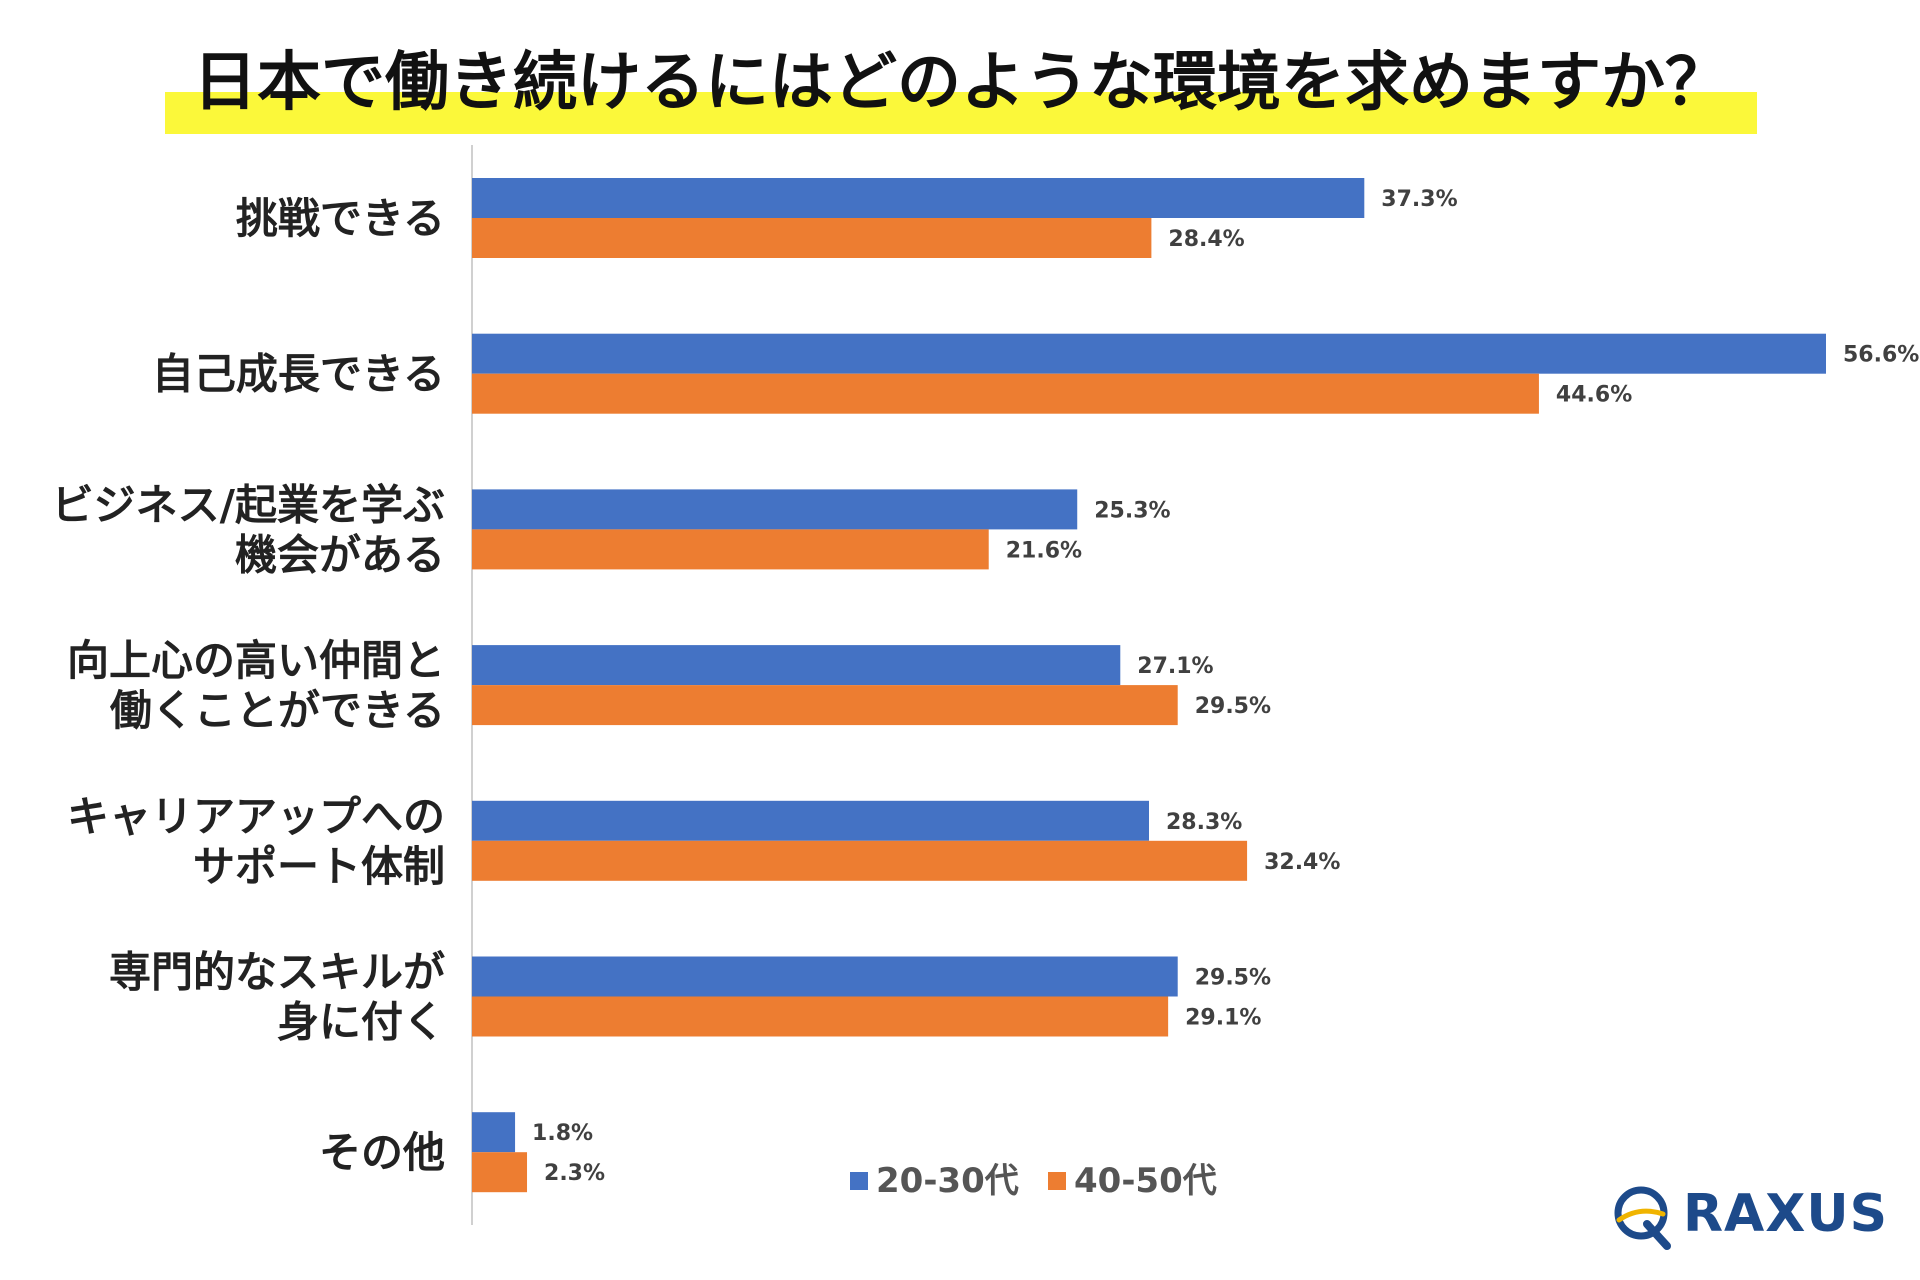 Image resolution: width=1920 pixels, height=1280 pixels. What do you see at coordinates (277, 972) in the screenshot?
I see `category-label: 専門的なスキルが` at bounding box center [277, 972].